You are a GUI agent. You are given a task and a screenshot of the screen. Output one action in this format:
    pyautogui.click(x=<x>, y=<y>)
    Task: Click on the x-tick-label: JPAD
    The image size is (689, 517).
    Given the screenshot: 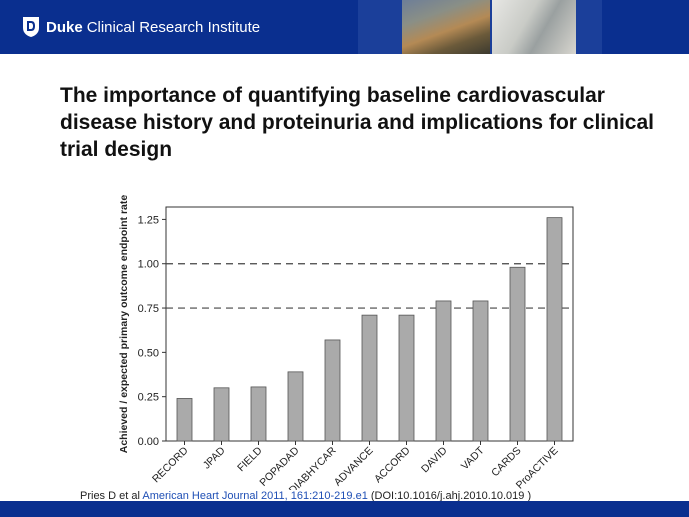 What is the action you would take?
    pyautogui.click(x=214, y=457)
    